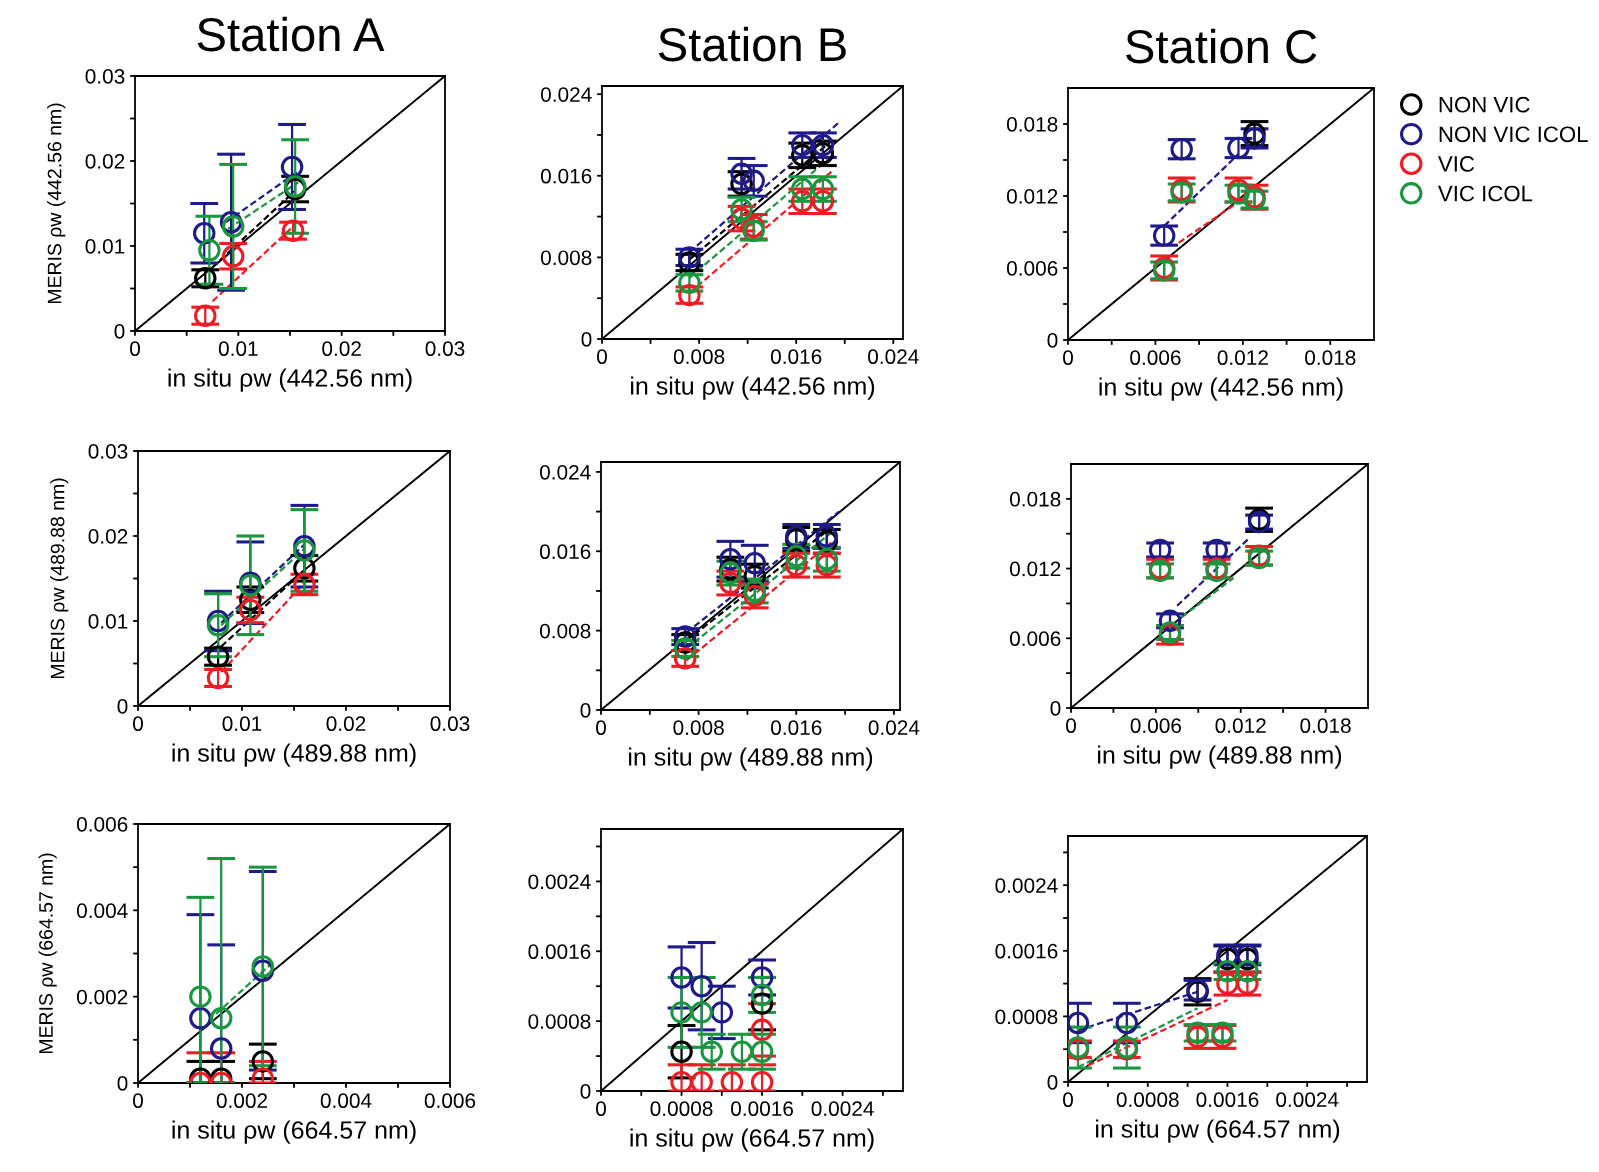  I want to click on y-tick-label: 0.002, so click(102, 997).